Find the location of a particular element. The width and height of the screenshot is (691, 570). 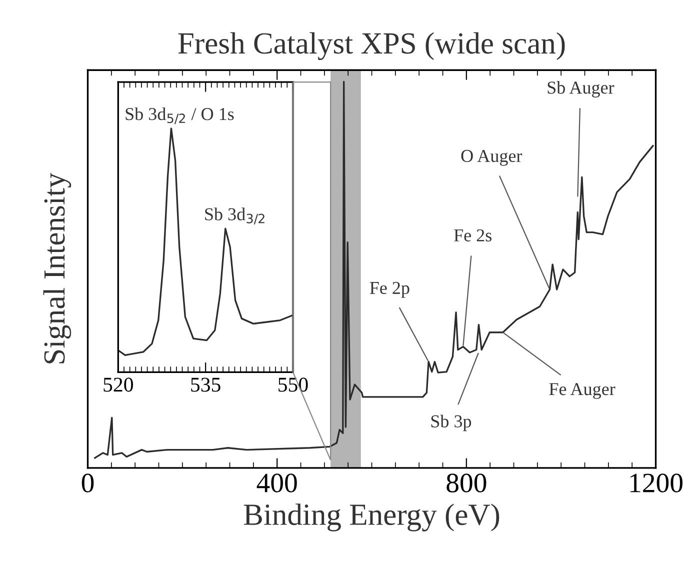

chart-title: Fresh Catalyst XPS (wide scan) is located at coordinates (371, 46).